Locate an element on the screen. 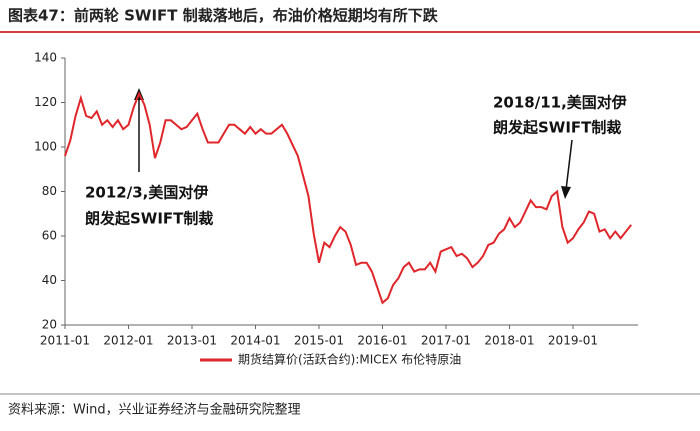 The height and width of the screenshot is (431, 700). x-tick-label: 2015-01 is located at coordinates (319, 341).